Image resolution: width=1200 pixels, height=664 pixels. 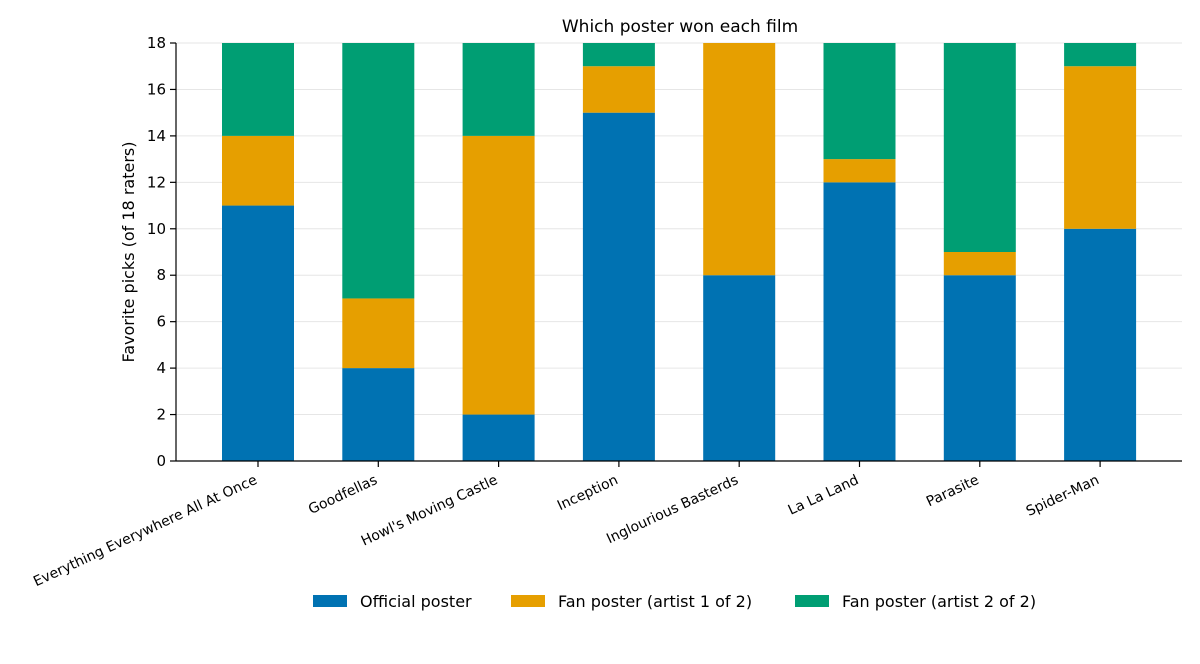 What do you see at coordinates (588, 493) in the screenshot?
I see `x-tick-label-4: Inception` at bounding box center [588, 493].